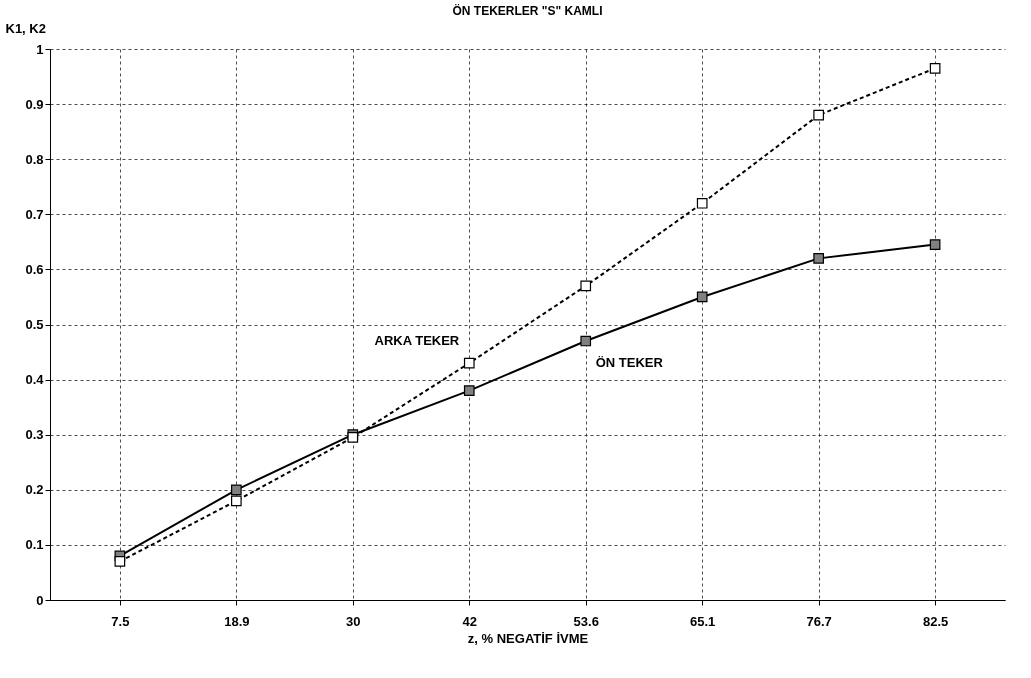 The height and width of the screenshot is (678, 1031). I want to click on x-tick-label: 18.9, so click(237, 621).